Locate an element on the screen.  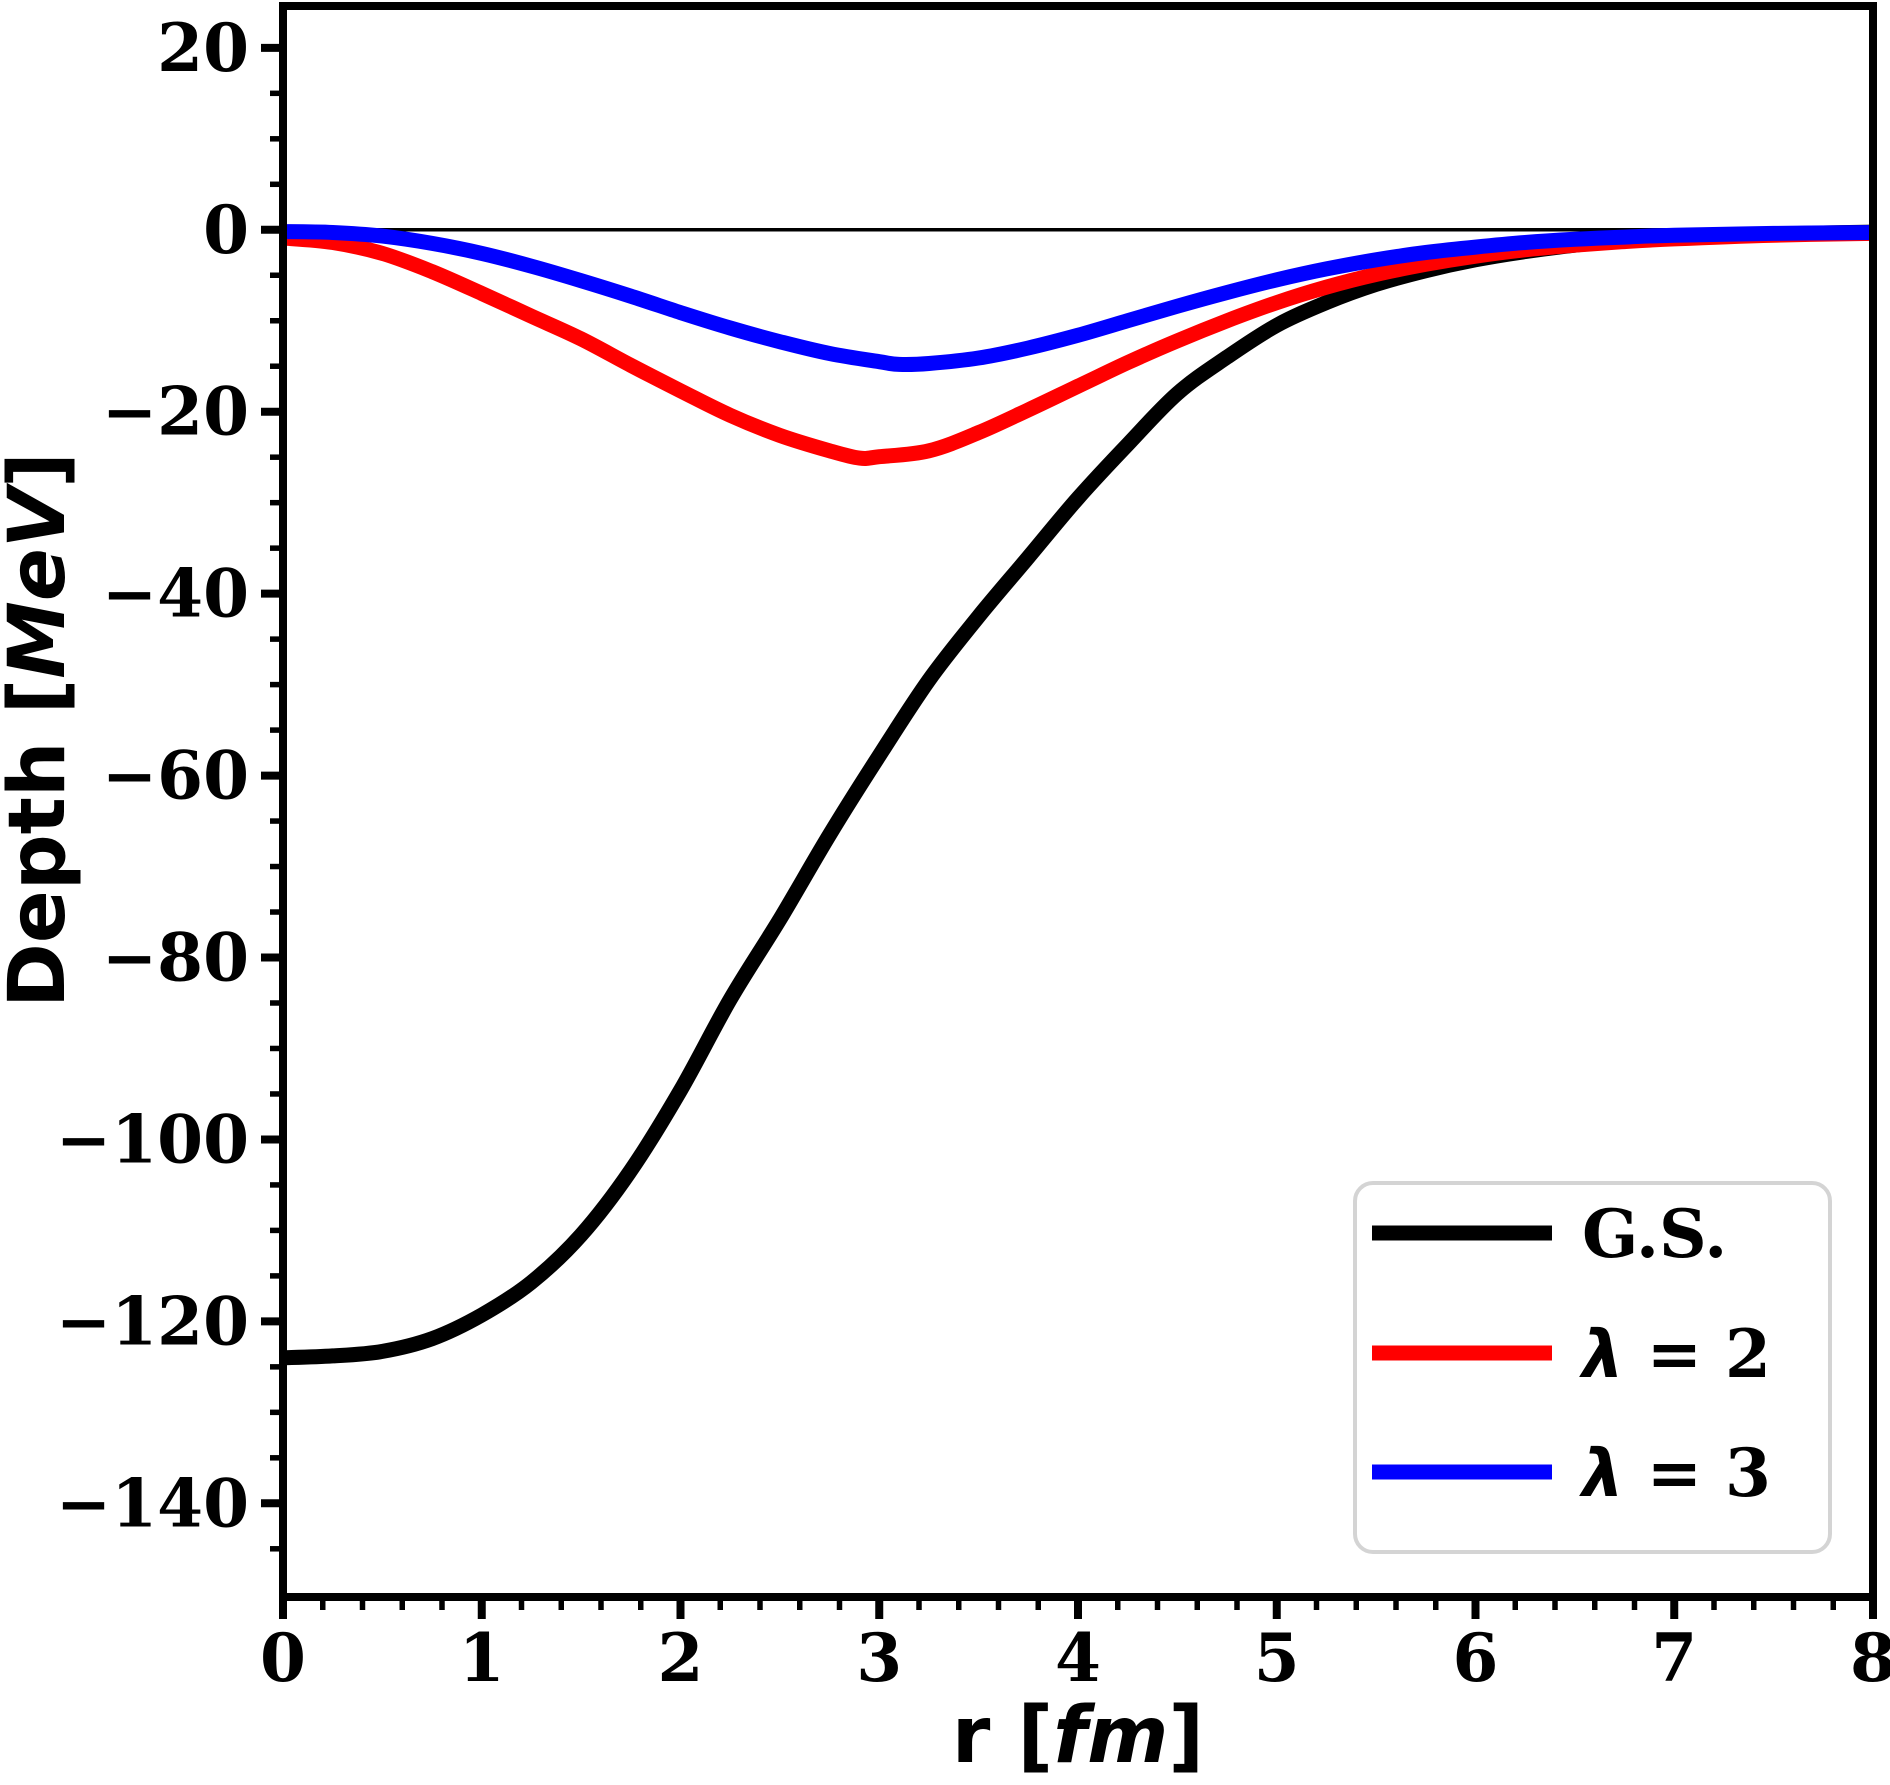
legend-label-text: = 2 is located at coordinates (1697, 1354).